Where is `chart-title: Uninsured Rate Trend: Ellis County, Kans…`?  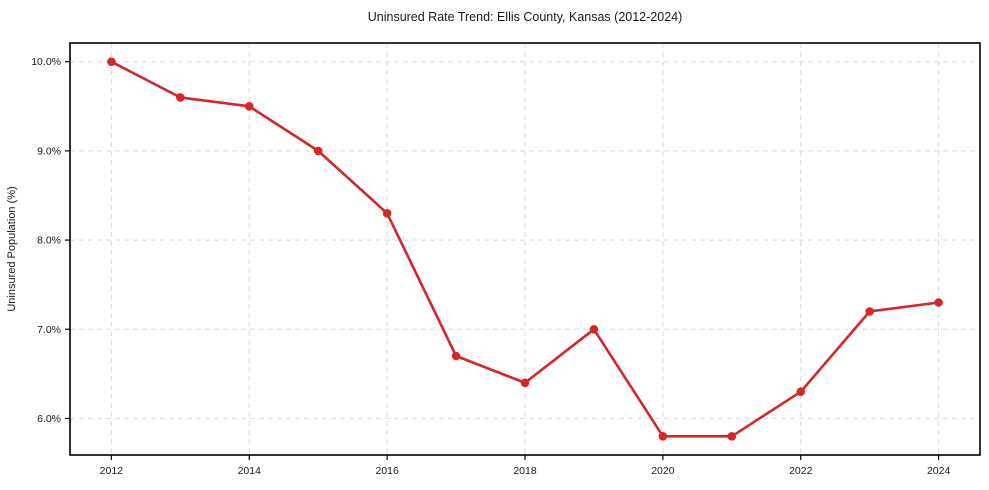 chart-title: Uninsured Rate Trend: Ellis County, Kans… is located at coordinates (525, 17).